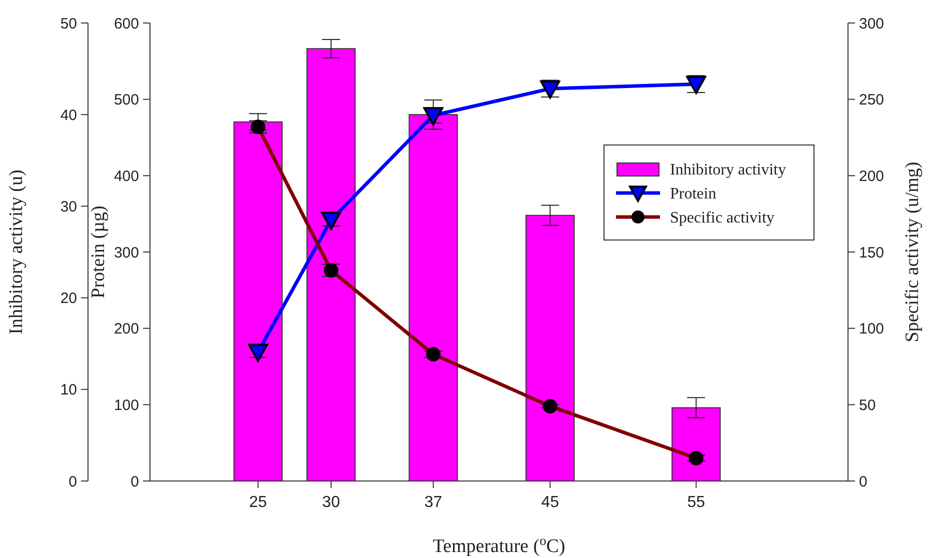 The image size is (930, 558). I want to click on y3-tick-label: 600, so click(126, 23).